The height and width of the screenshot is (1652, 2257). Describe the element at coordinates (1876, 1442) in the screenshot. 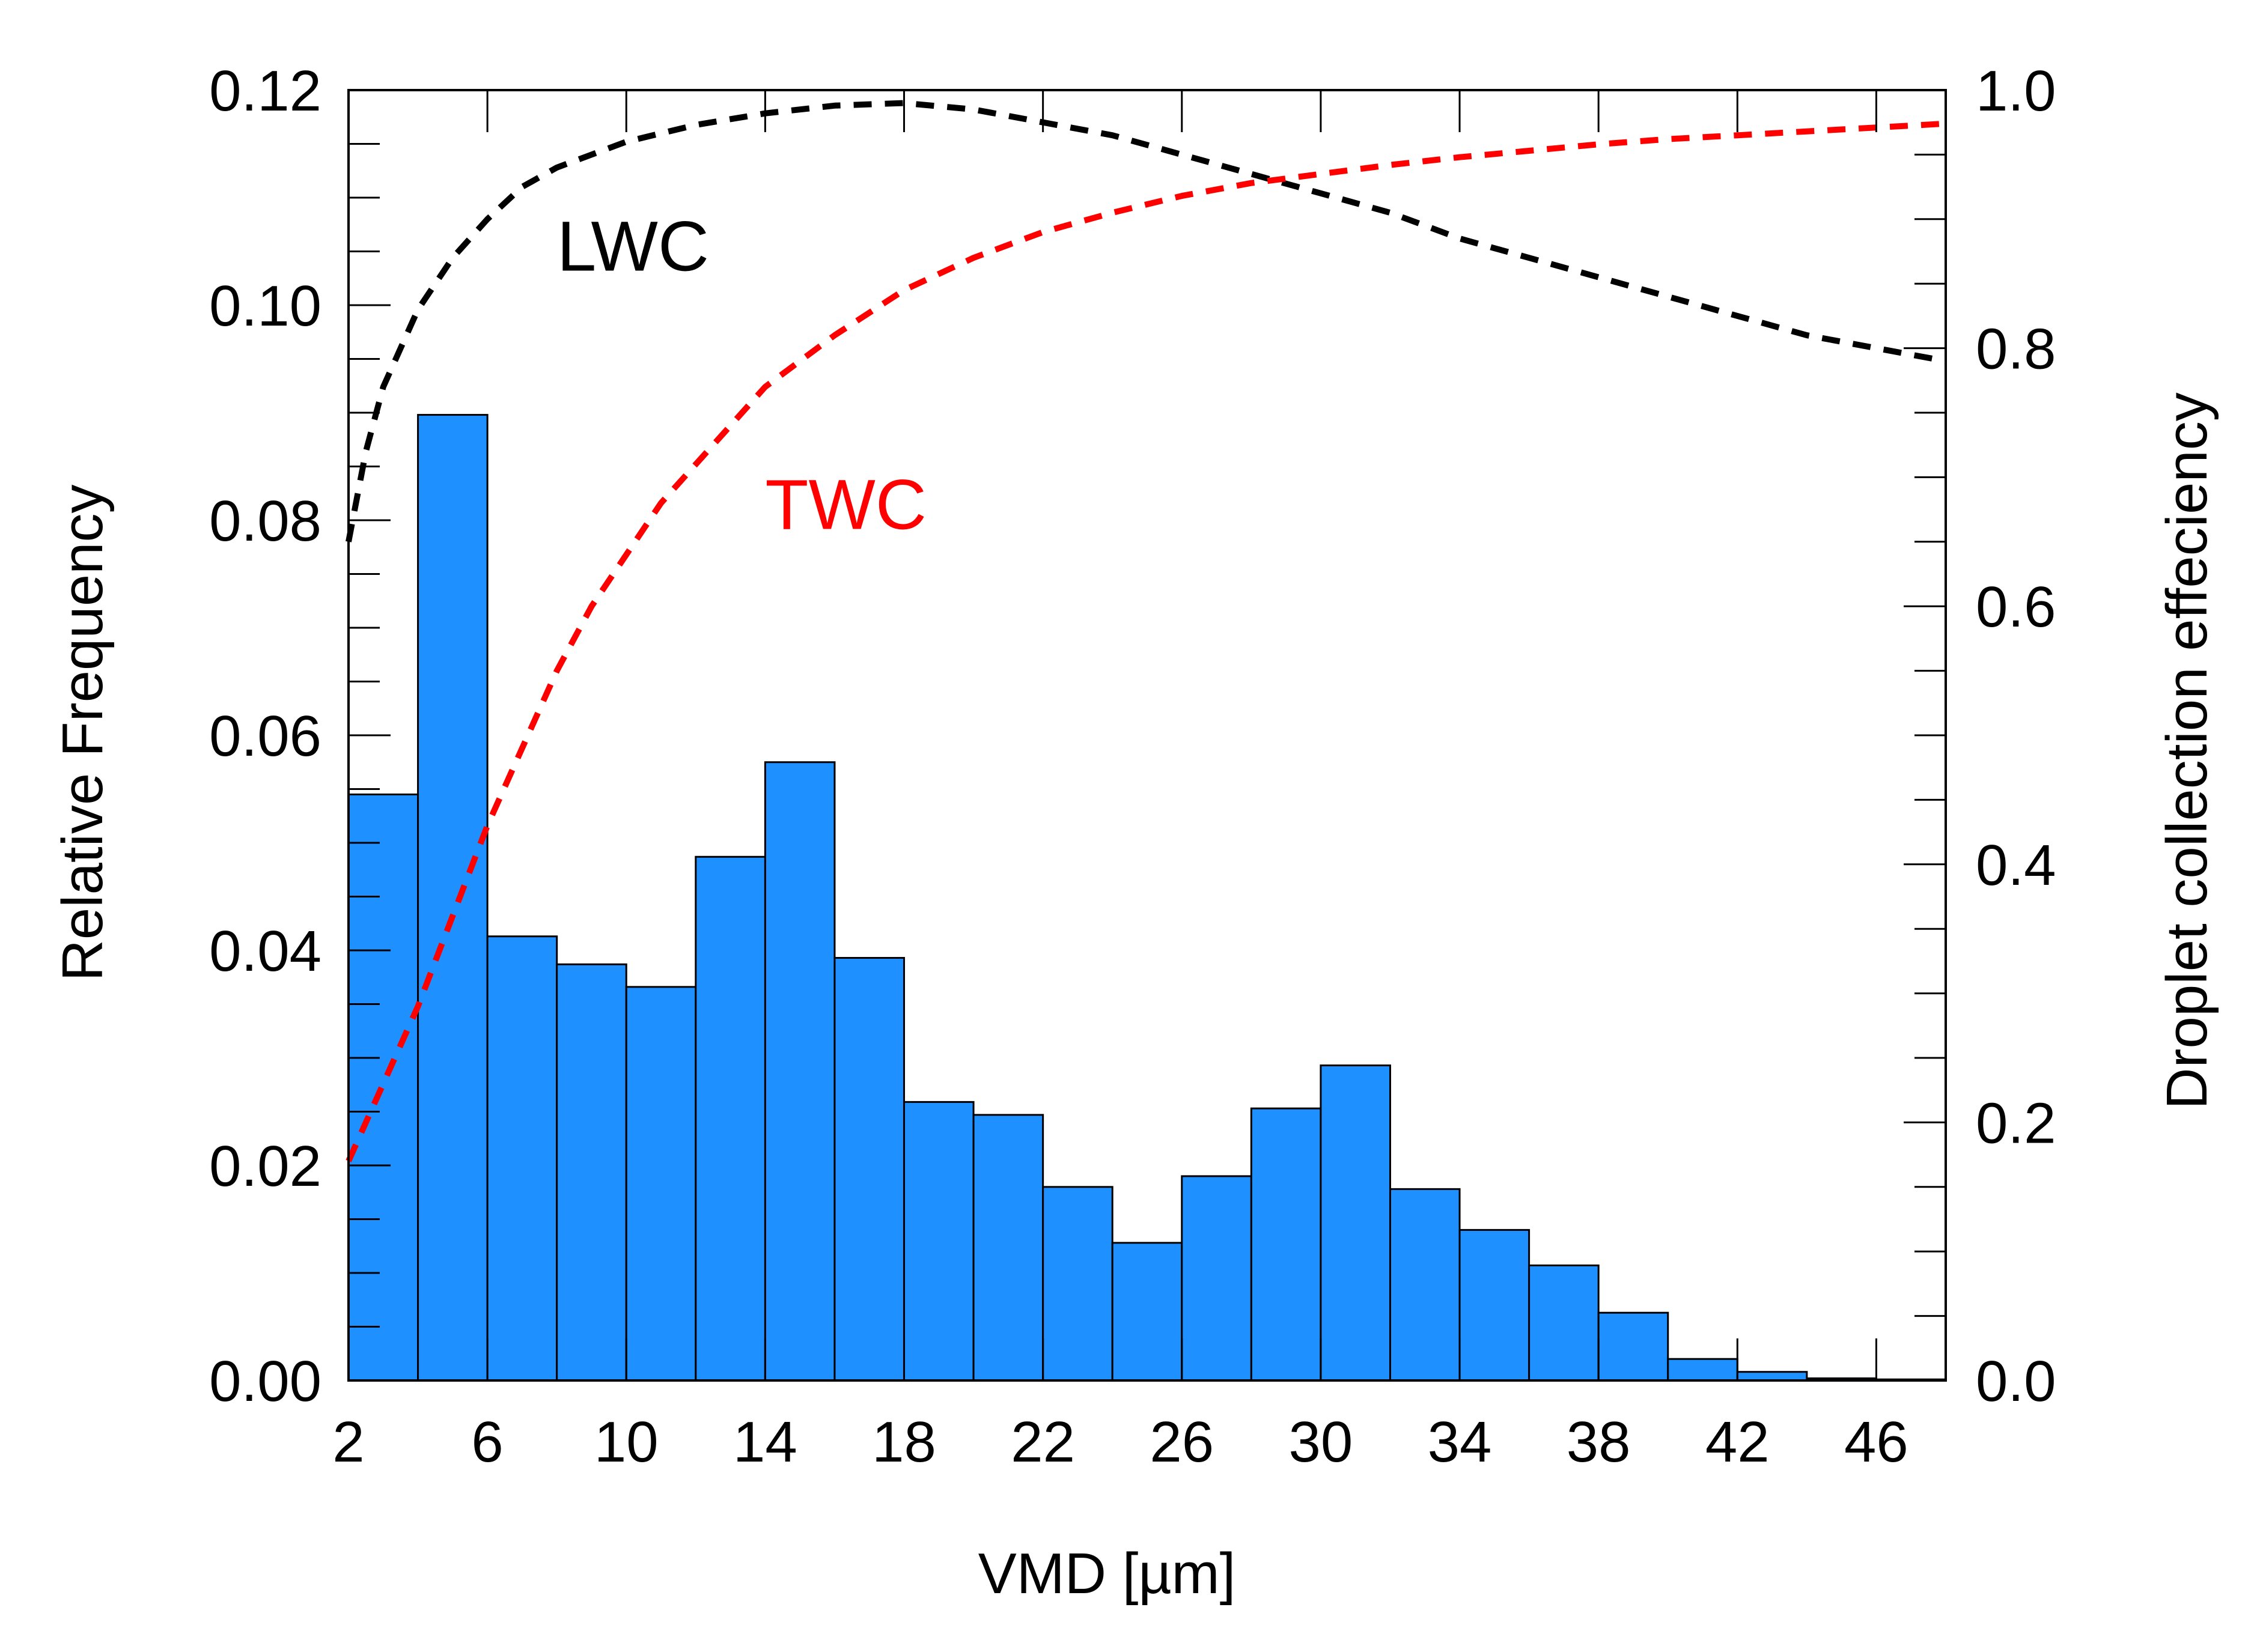

I see `x-tick-label: 46` at that location.